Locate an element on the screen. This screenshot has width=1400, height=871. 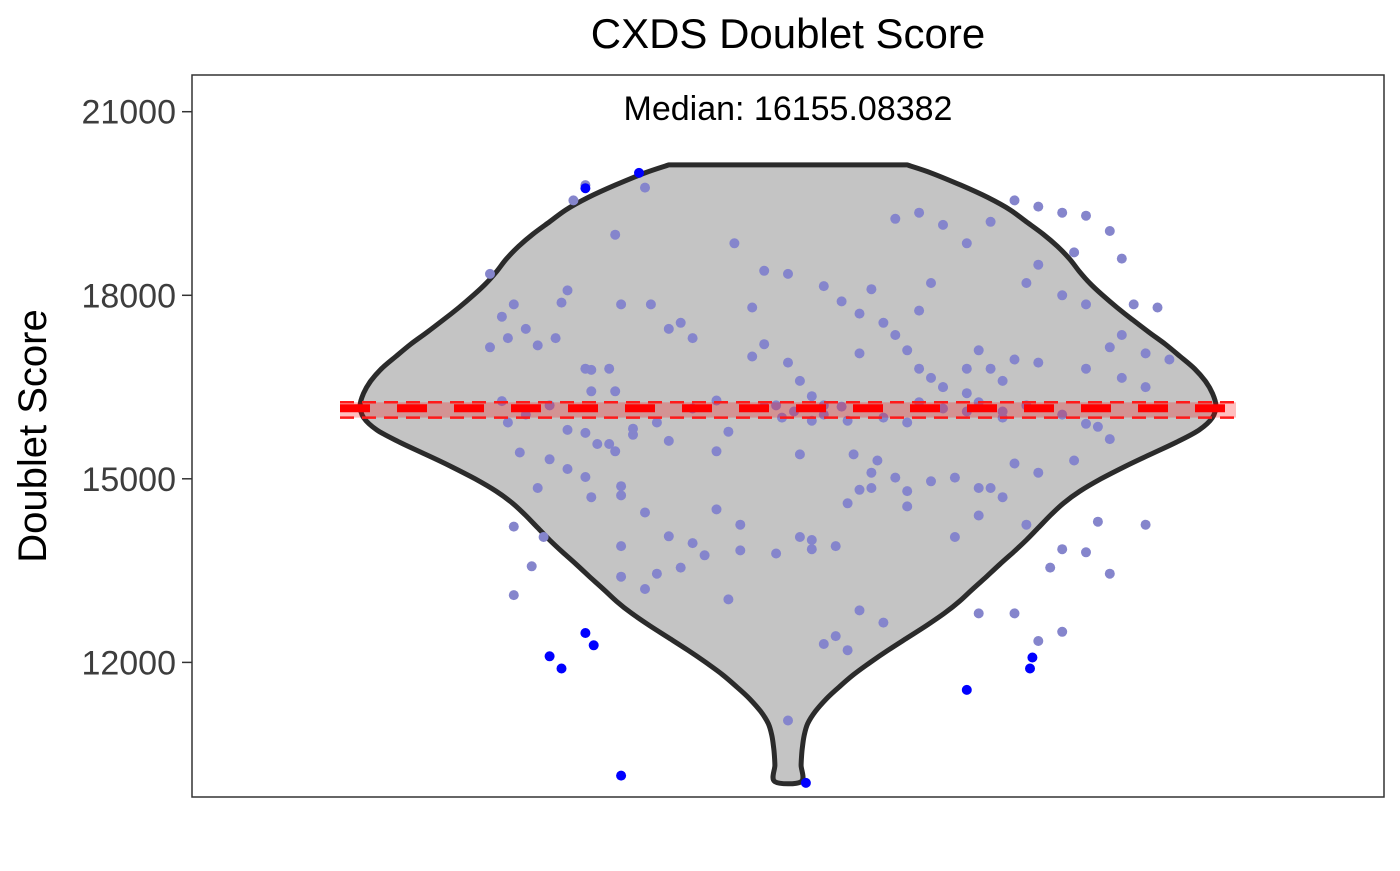
y-tick-label: 21000 is located at coordinates (128, 113).